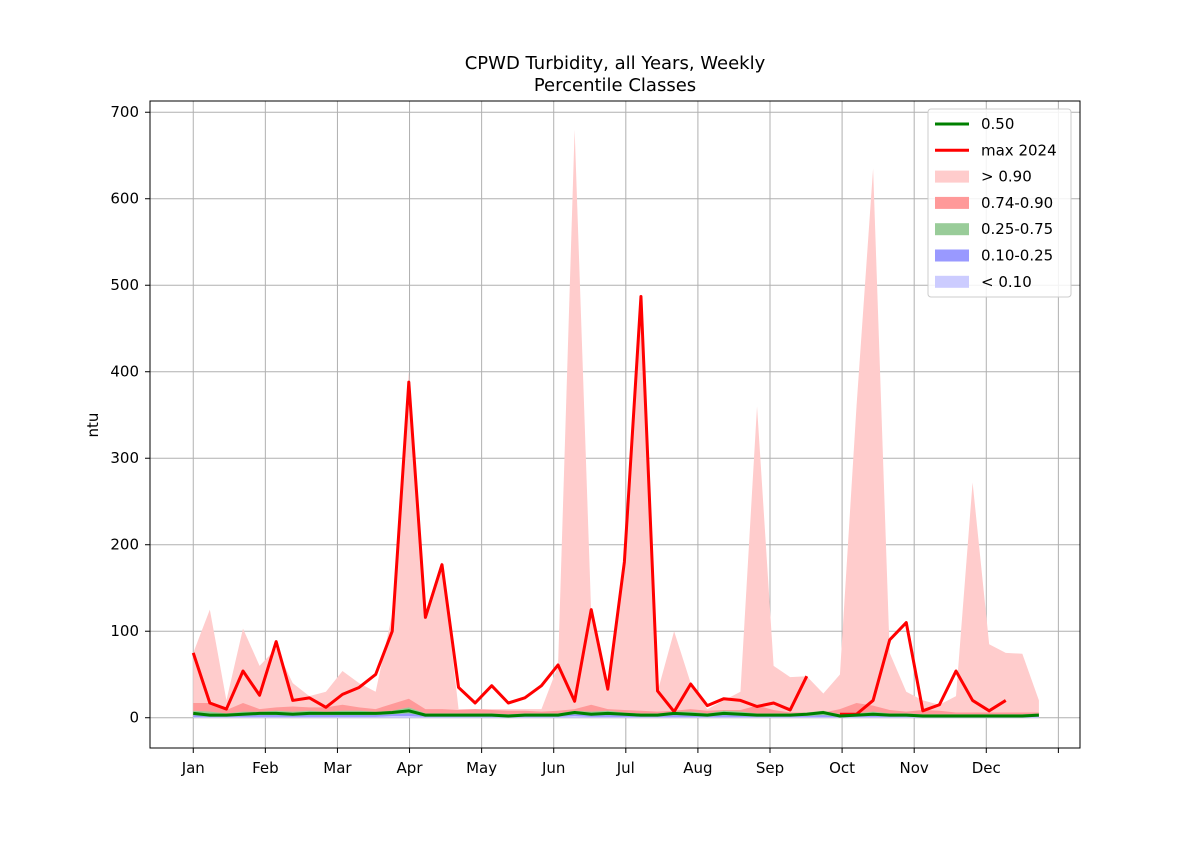 The height and width of the screenshot is (844, 1200). What do you see at coordinates (1006, 282) in the screenshot?
I see `legend-label: < 0.10` at bounding box center [1006, 282].